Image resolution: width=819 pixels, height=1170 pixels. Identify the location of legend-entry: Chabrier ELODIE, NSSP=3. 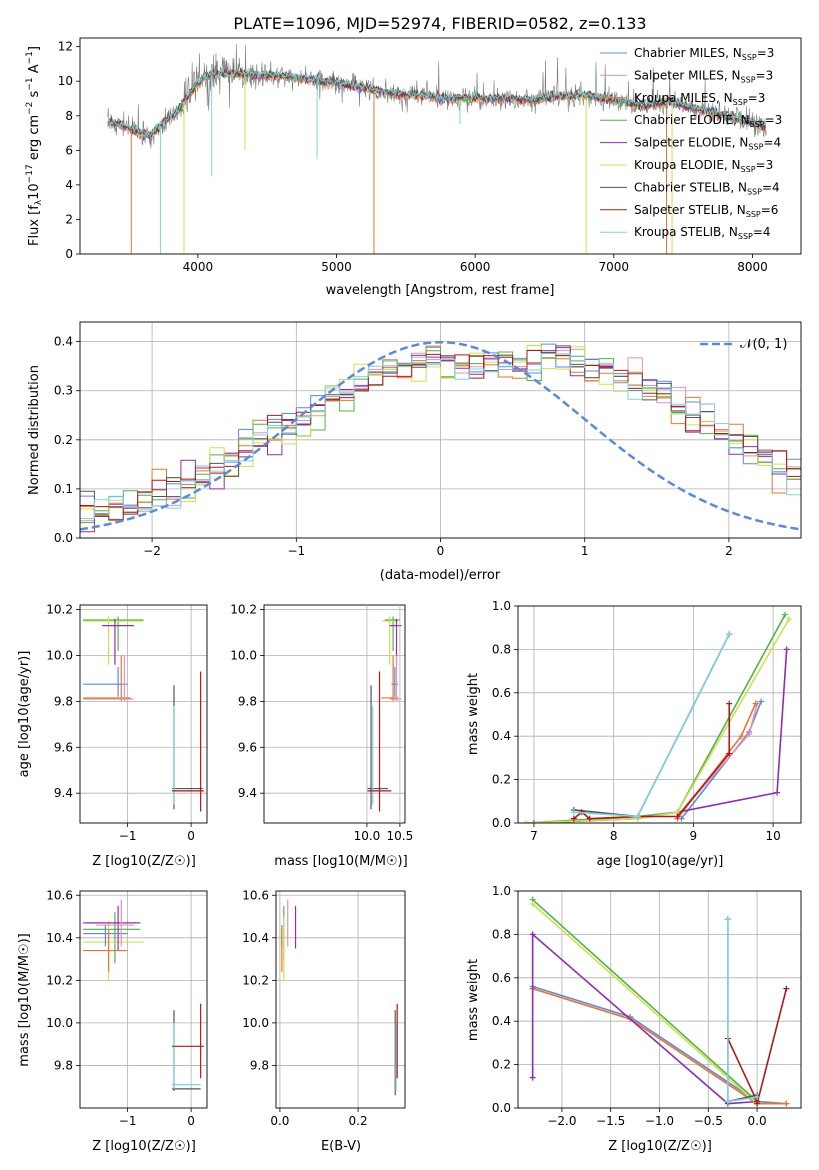
(708, 121).